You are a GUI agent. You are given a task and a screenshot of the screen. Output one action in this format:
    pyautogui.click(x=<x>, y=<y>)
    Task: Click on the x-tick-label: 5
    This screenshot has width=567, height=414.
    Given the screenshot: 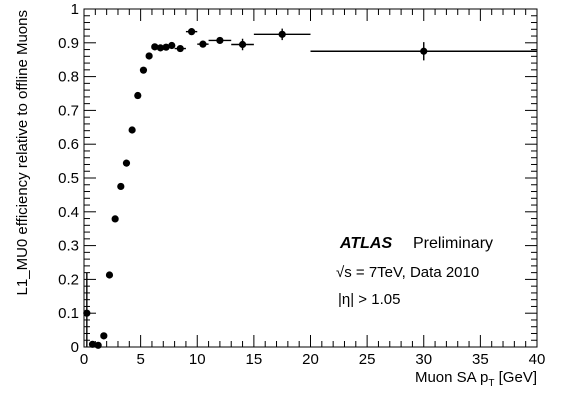 What is the action you would take?
    pyautogui.click(x=140, y=359)
    